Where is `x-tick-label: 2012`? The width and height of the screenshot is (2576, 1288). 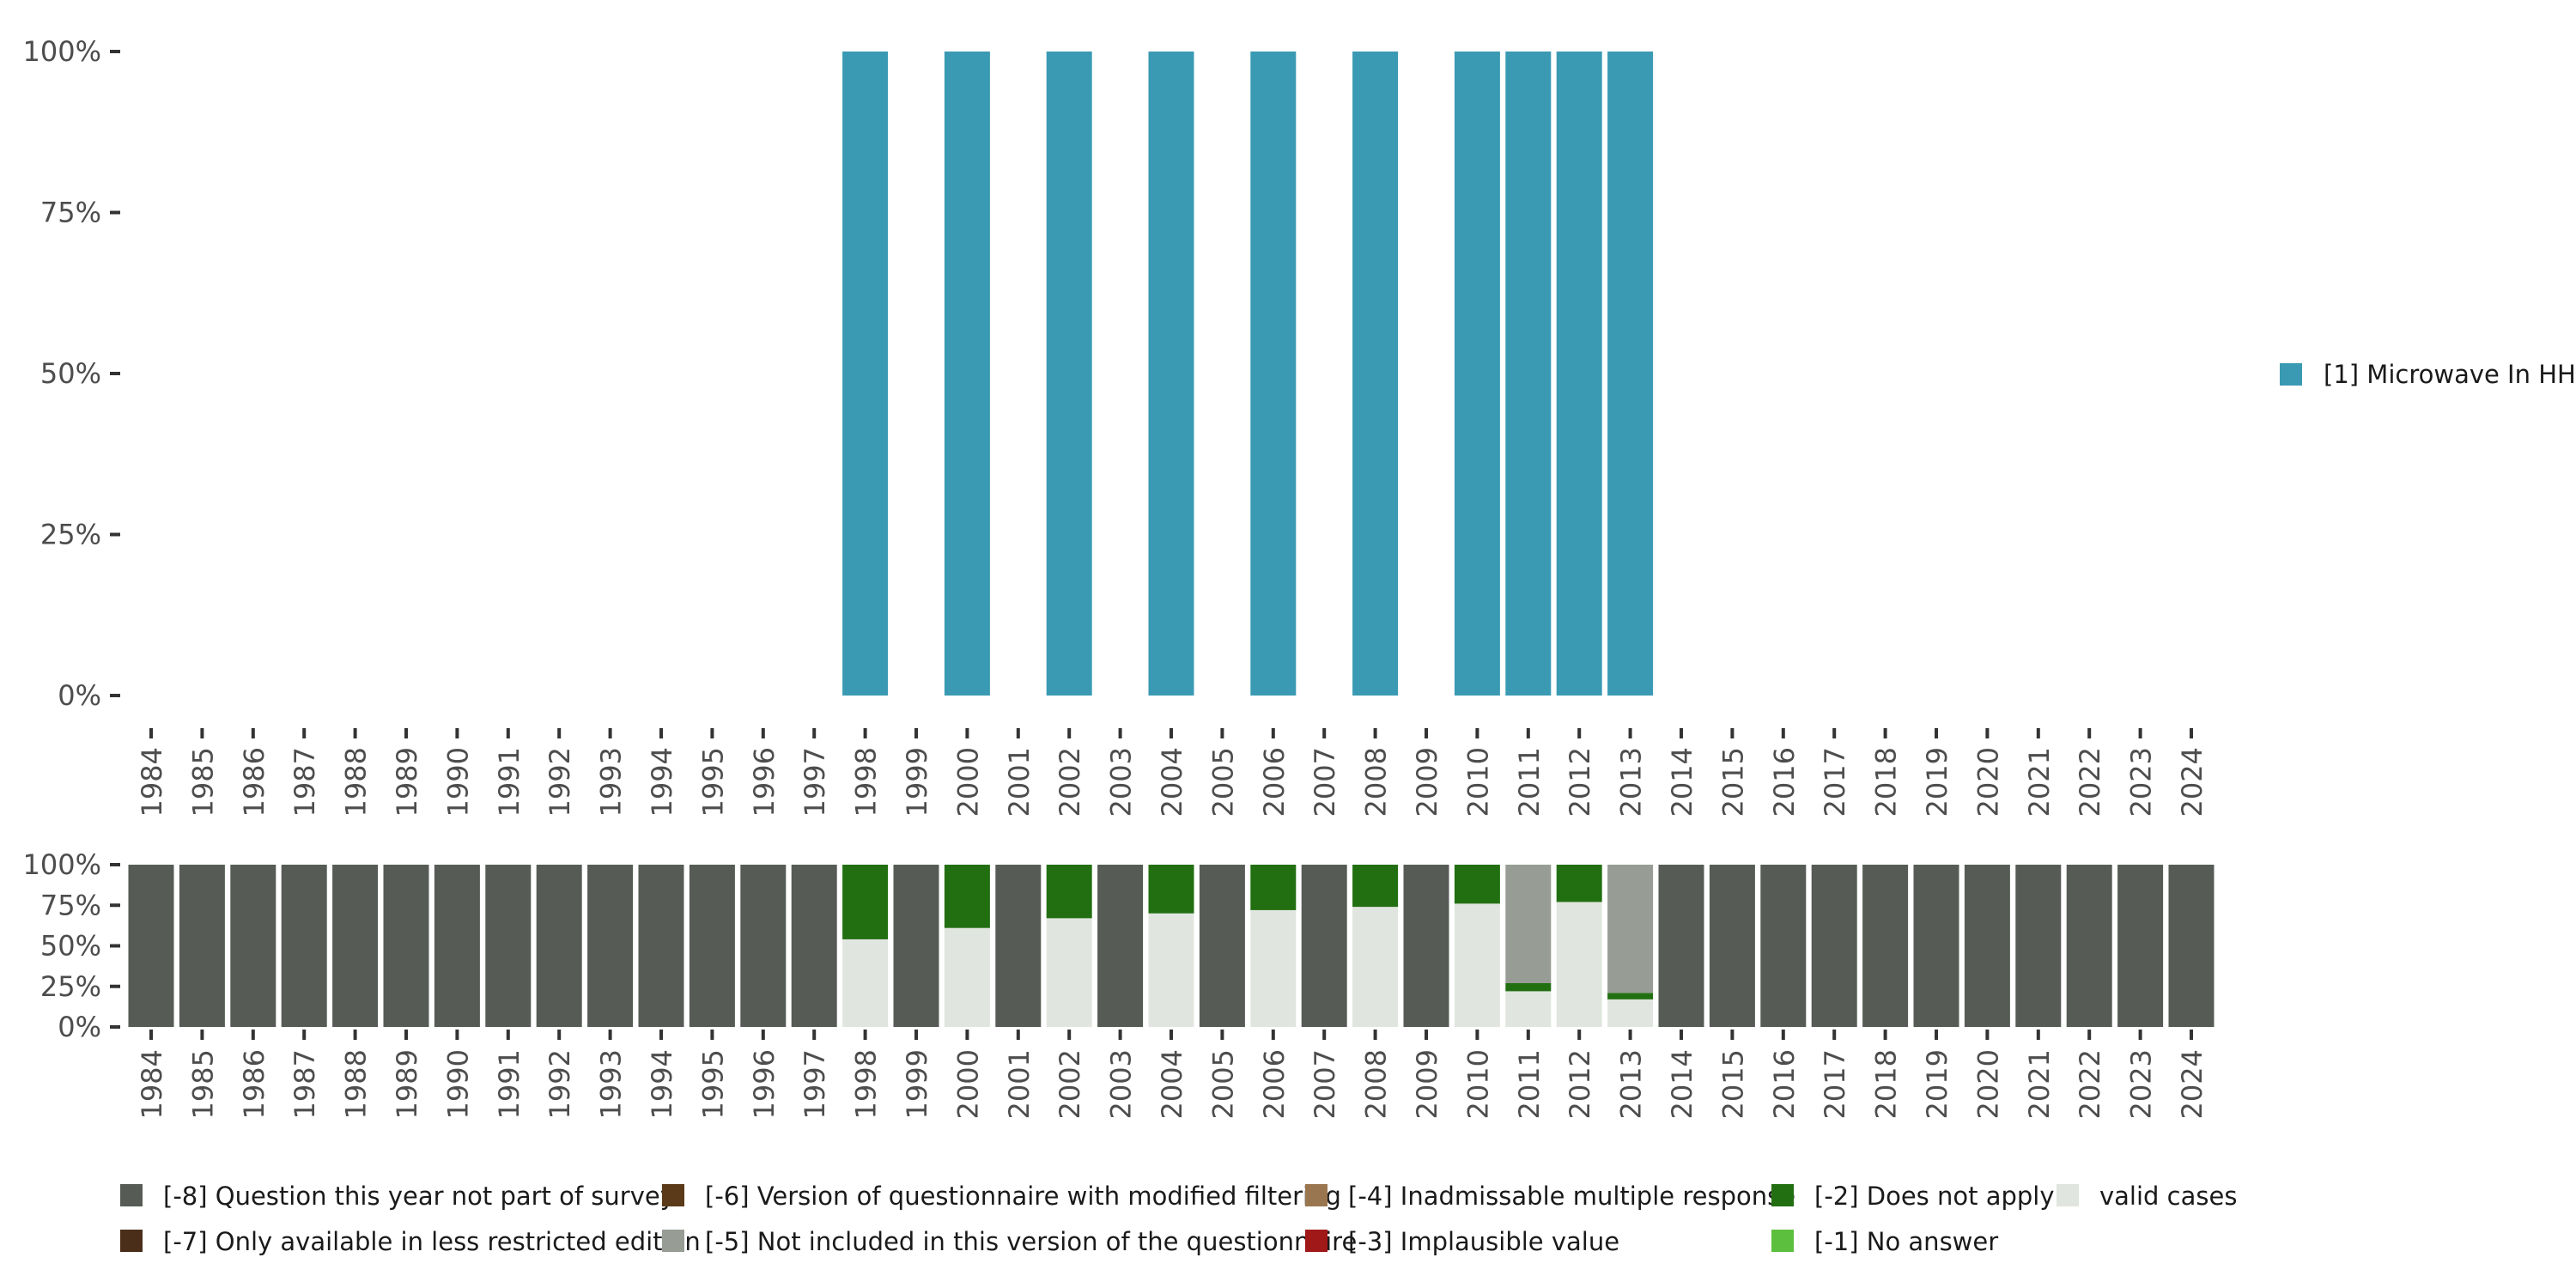 x-tick-label: 2012 is located at coordinates (1580, 782).